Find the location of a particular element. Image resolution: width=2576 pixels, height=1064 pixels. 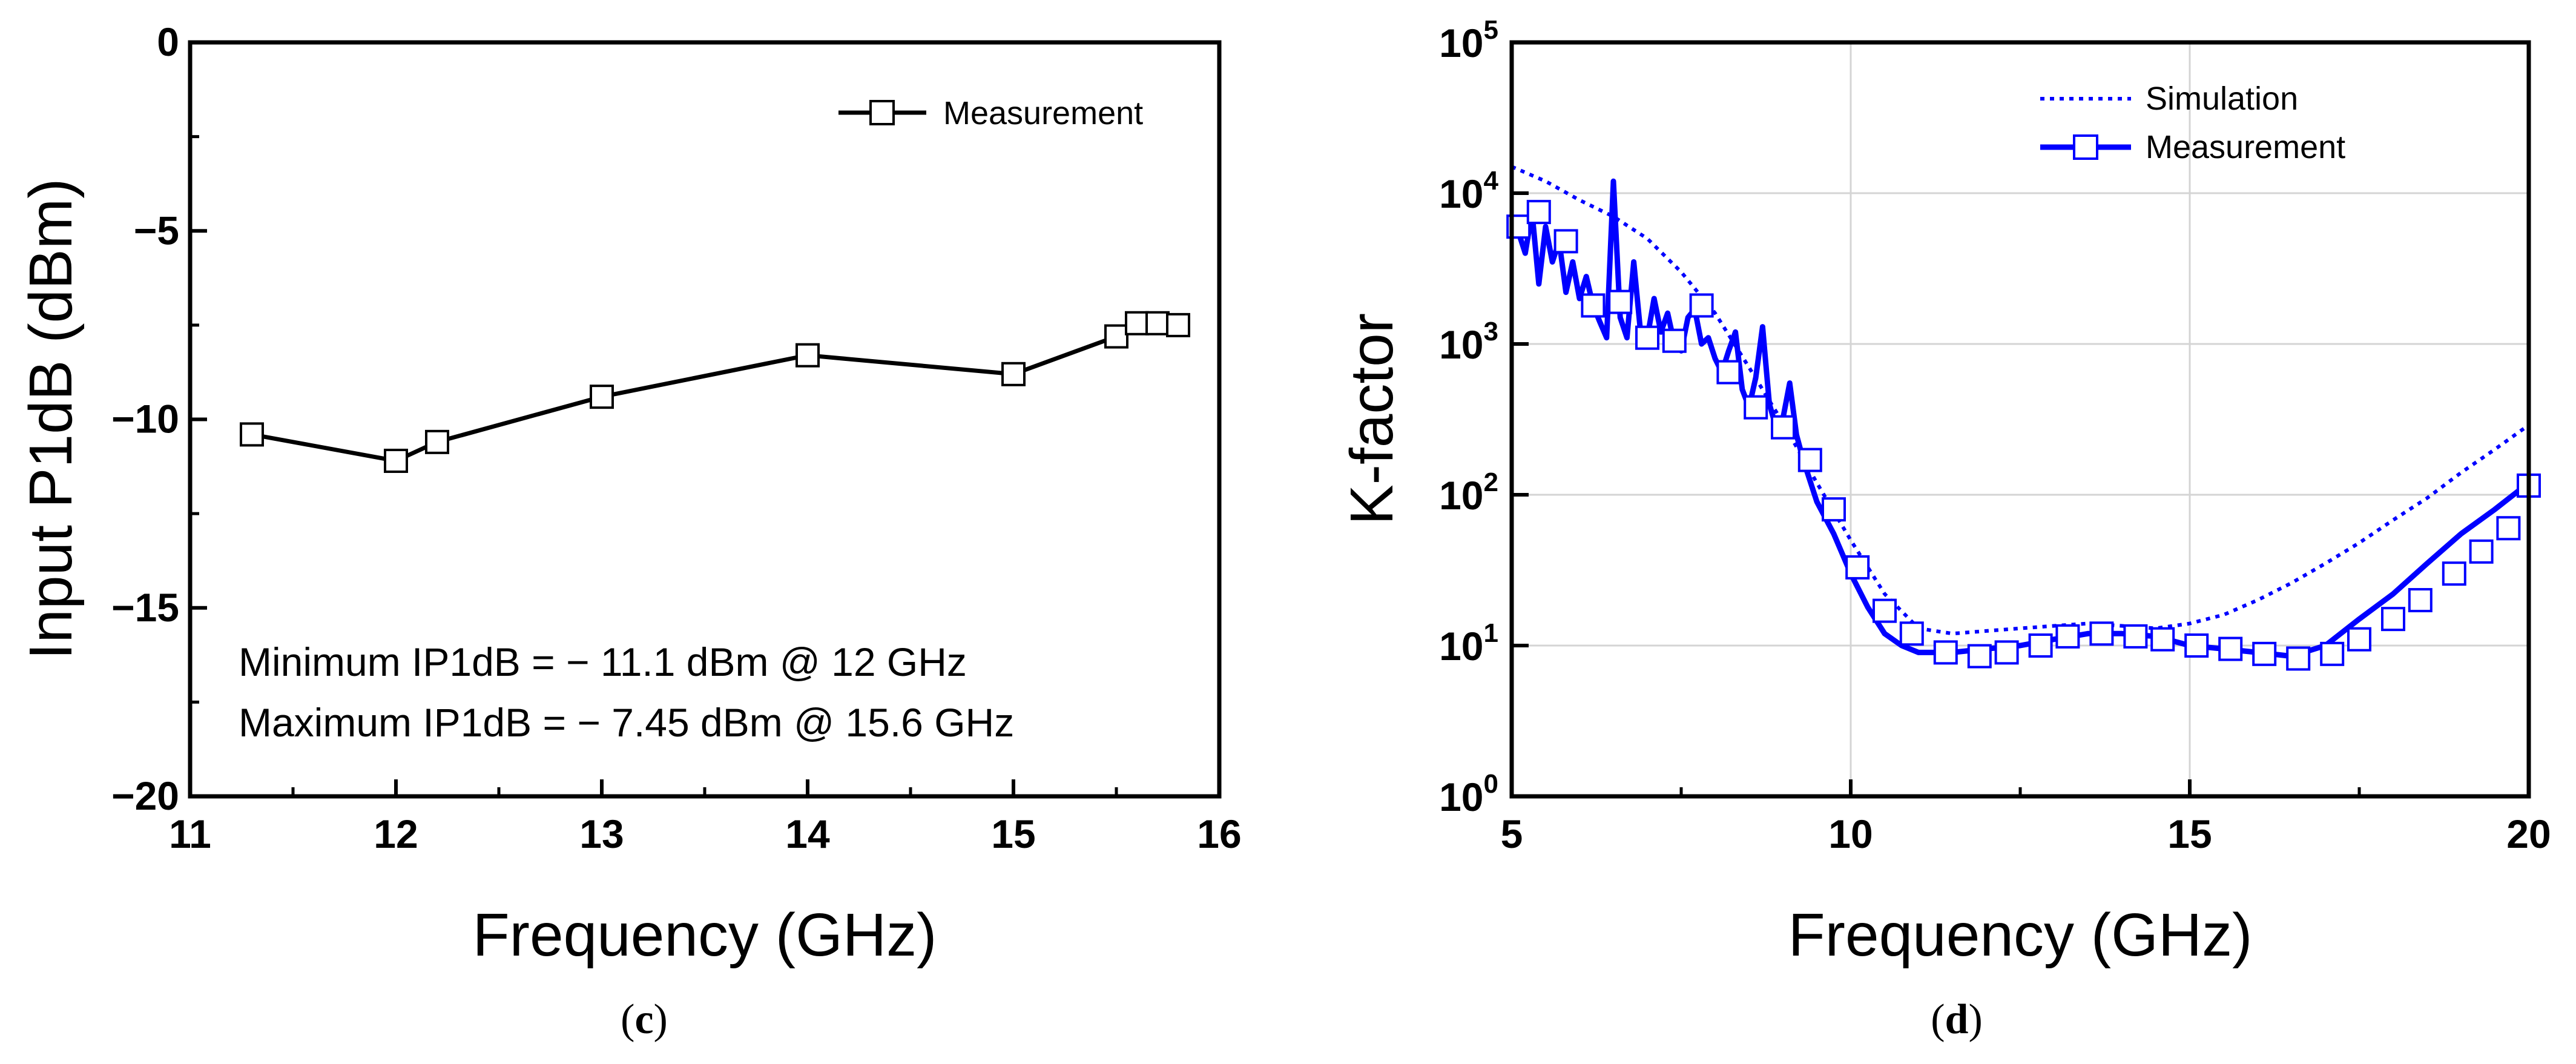

panel-d-y-axis-title: K-factor is located at coordinates (1372, 419).